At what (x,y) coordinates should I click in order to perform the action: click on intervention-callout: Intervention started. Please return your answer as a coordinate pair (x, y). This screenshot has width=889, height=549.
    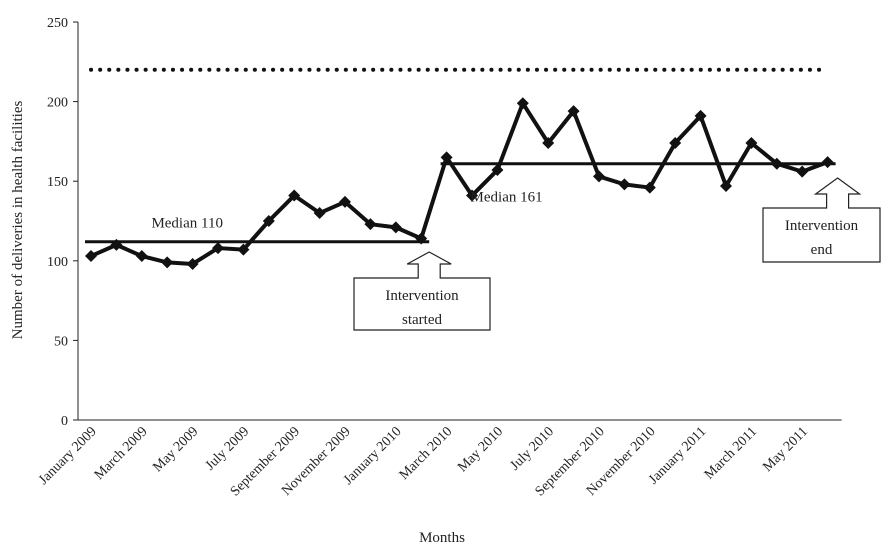
    Looking at the image, I should click on (422, 291).